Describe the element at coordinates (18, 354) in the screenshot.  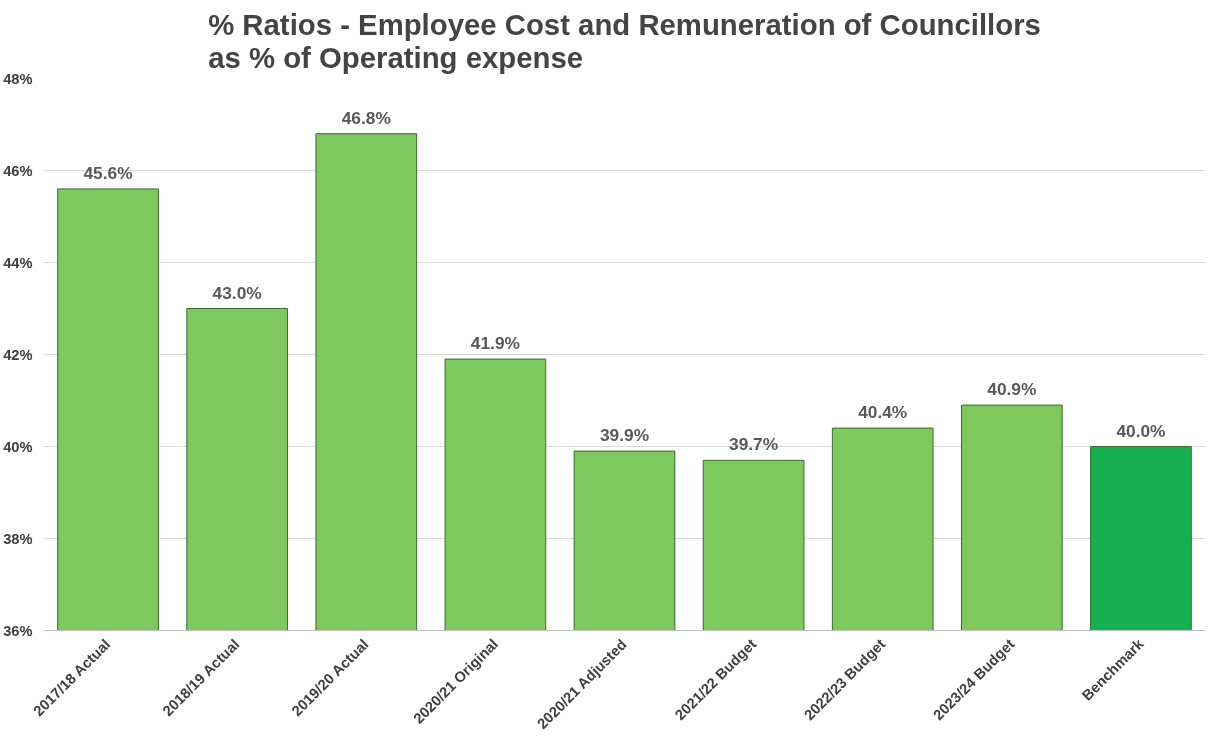
I see `y-tick-label: 42%` at that location.